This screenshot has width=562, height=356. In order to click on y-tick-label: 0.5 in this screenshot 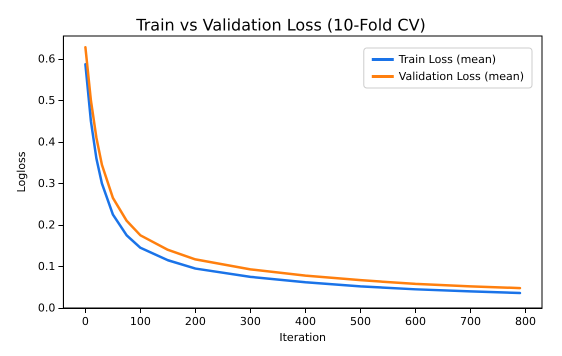, I will do `click(47, 100)`.